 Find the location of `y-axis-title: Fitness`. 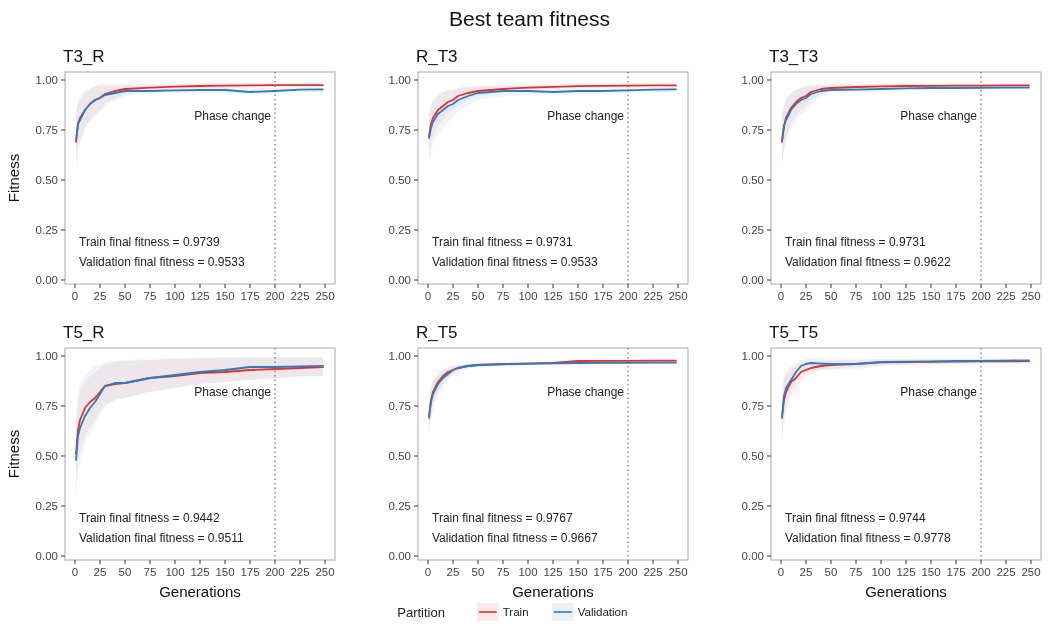

y-axis-title: Fitness is located at coordinates (13, 178).